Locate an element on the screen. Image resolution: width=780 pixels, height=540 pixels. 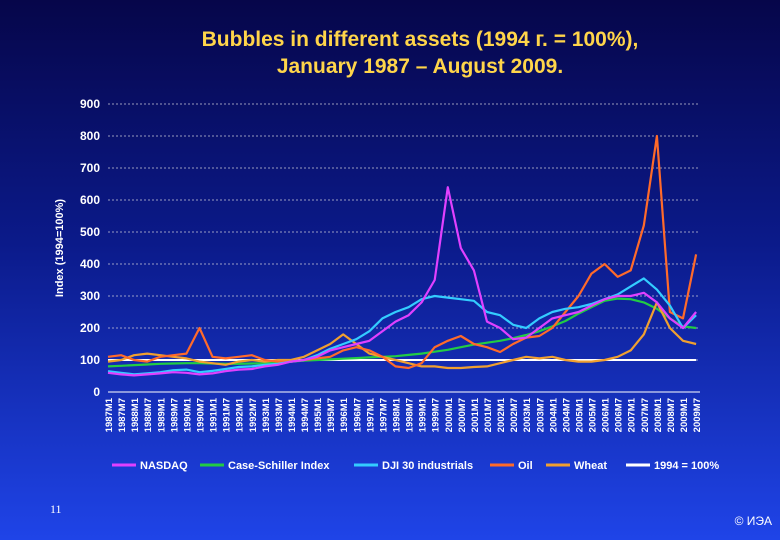
slide-number: 11 is located at coordinates (56, 509).